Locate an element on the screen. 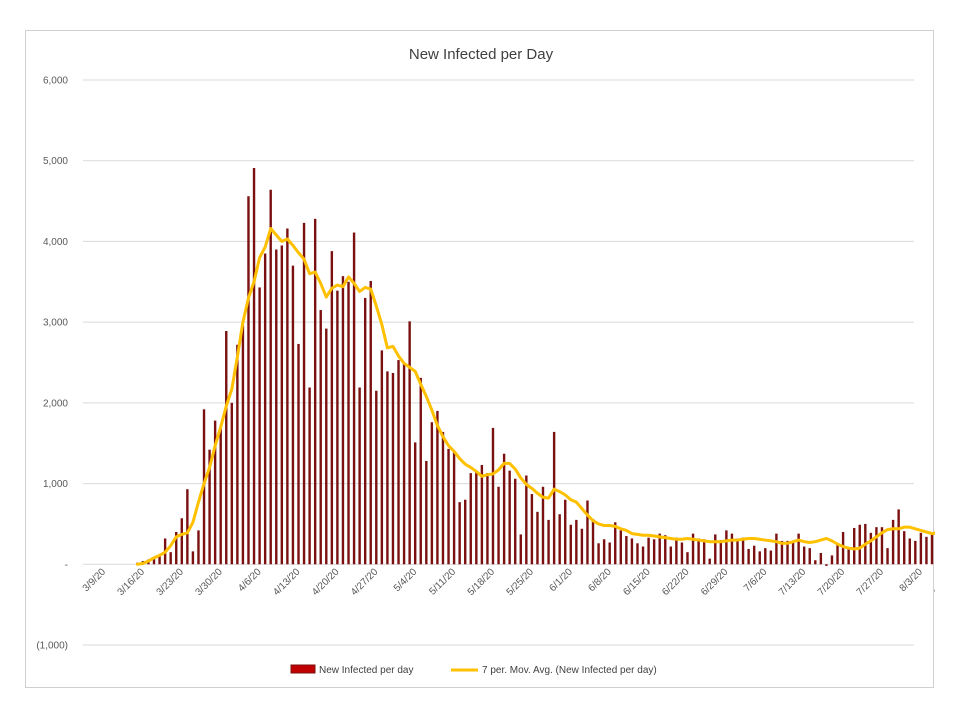  y-tick-label: 5,000 is located at coordinates (55, 161).